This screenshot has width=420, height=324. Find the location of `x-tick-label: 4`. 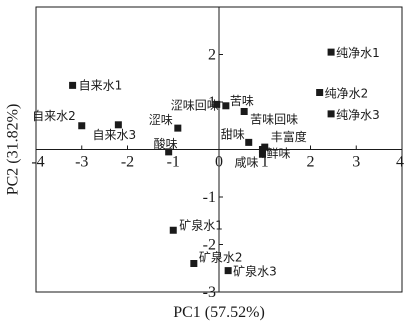

x-tick-label: 4 is located at coordinates (400, 162).